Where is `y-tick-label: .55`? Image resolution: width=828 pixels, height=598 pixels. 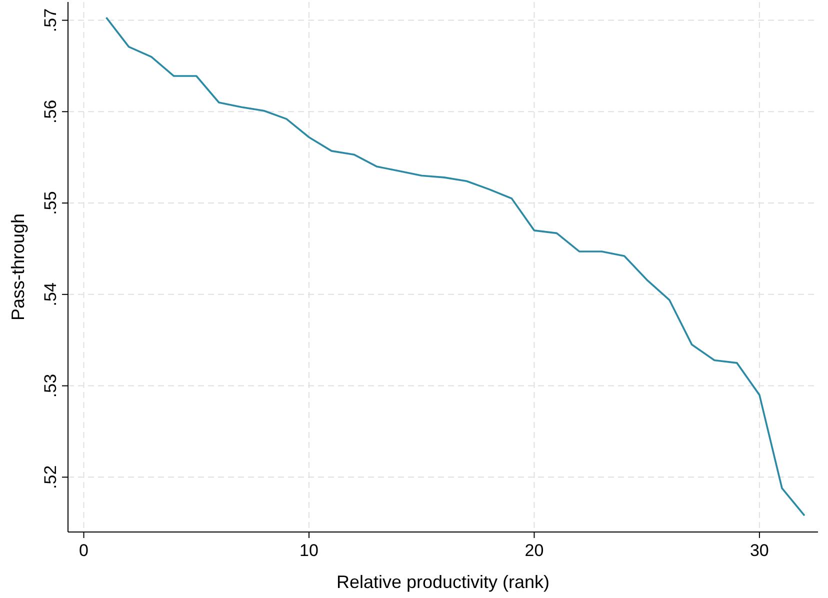 y-tick-label: .55 is located at coordinates (50, 203).